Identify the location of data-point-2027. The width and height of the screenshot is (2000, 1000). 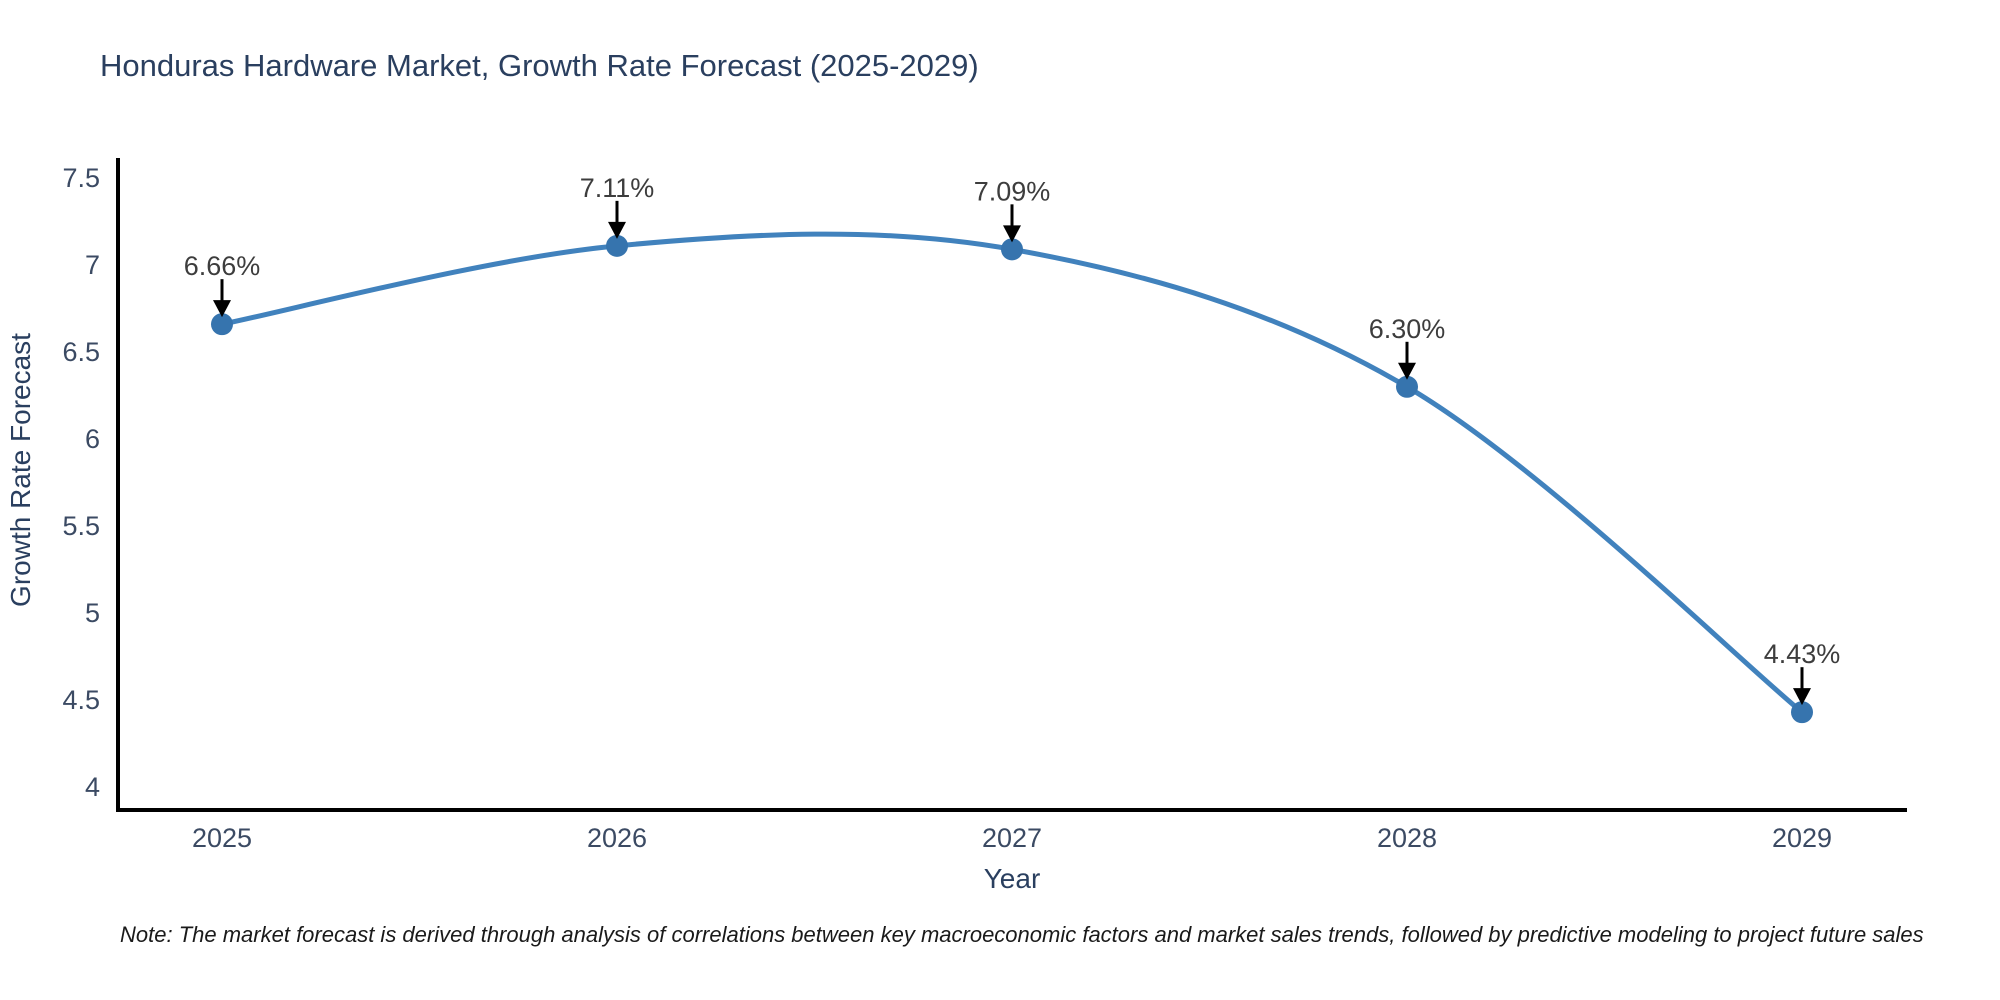
(1012, 249).